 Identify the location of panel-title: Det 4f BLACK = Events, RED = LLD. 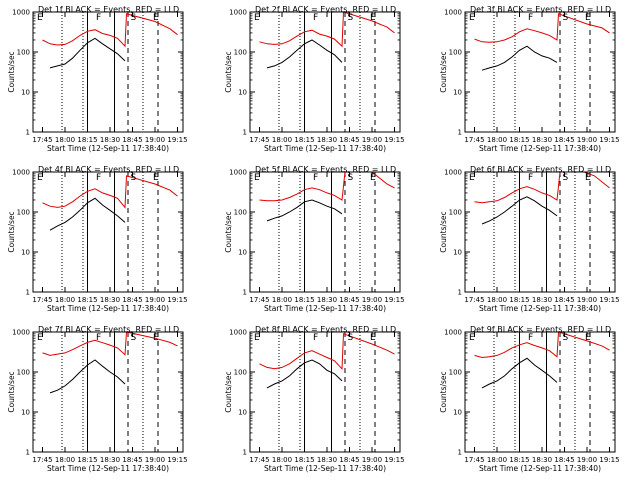
(108, 169).